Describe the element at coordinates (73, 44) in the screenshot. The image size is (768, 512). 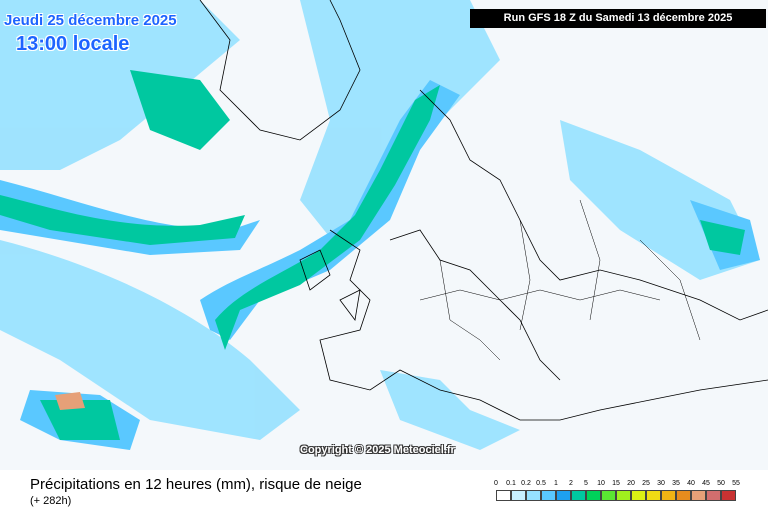
I see `map-time: 13:00 locale` at that location.